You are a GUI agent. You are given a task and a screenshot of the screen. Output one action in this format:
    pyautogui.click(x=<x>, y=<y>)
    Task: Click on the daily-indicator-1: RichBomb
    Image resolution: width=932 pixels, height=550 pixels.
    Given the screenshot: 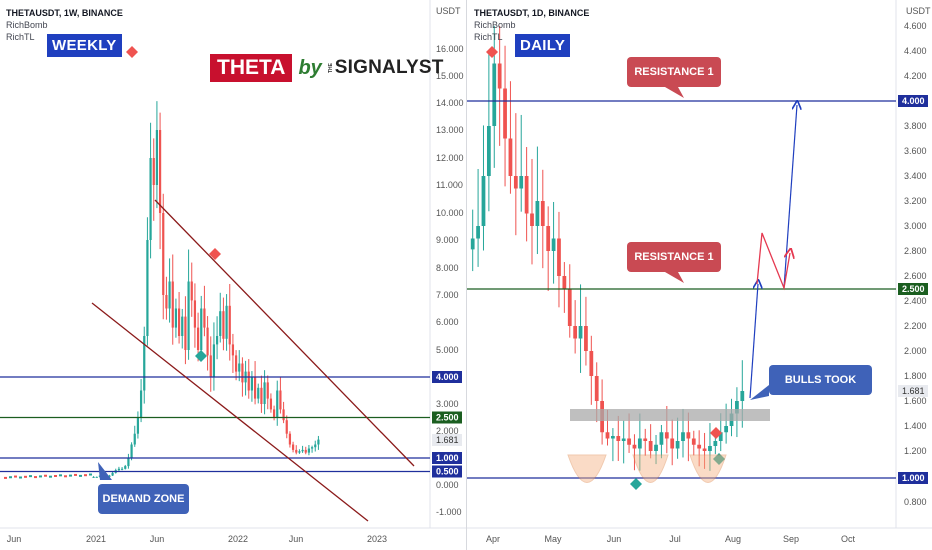 What is the action you would take?
    pyautogui.click(x=495, y=25)
    